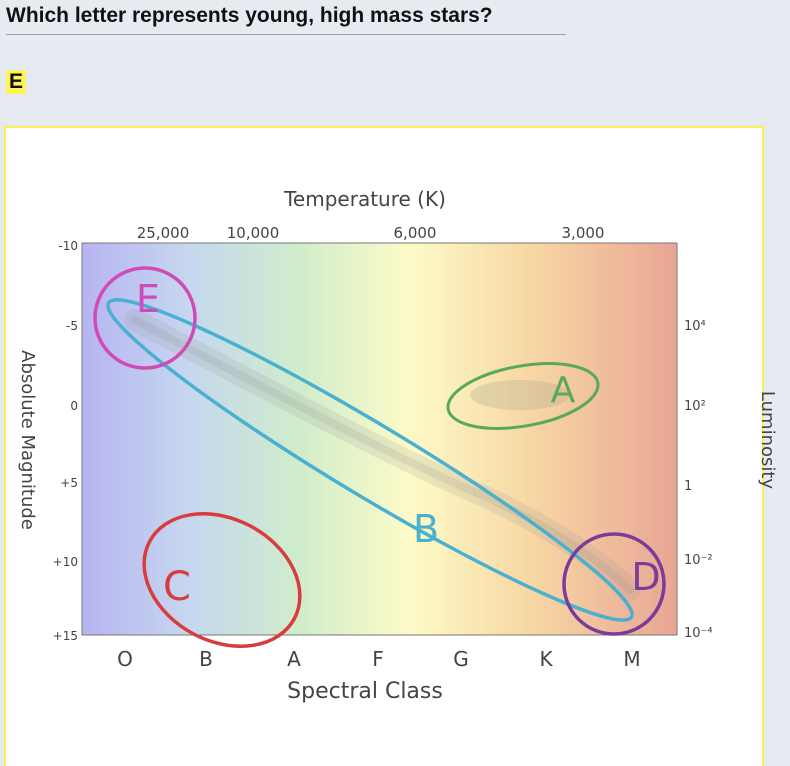 The image size is (790, 766). I want to click on region-e-outline, so click(145, 318).